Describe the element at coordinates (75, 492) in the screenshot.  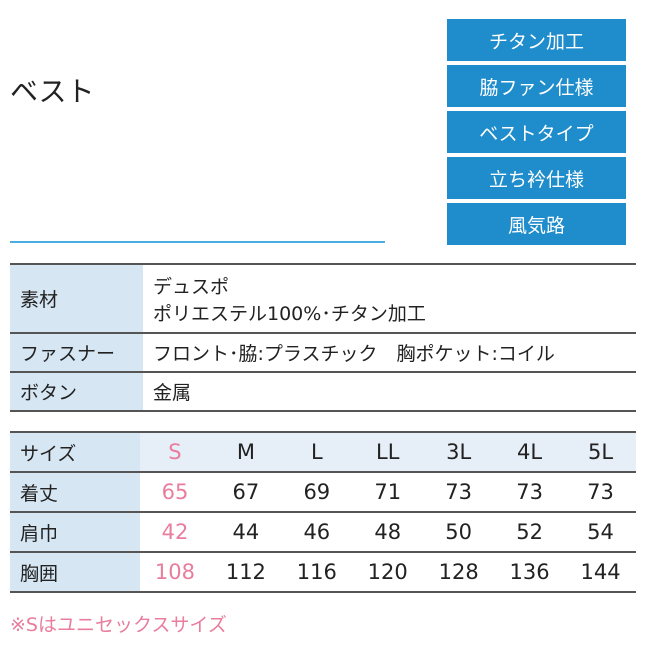
I see `row-label: 着丈` at that location.